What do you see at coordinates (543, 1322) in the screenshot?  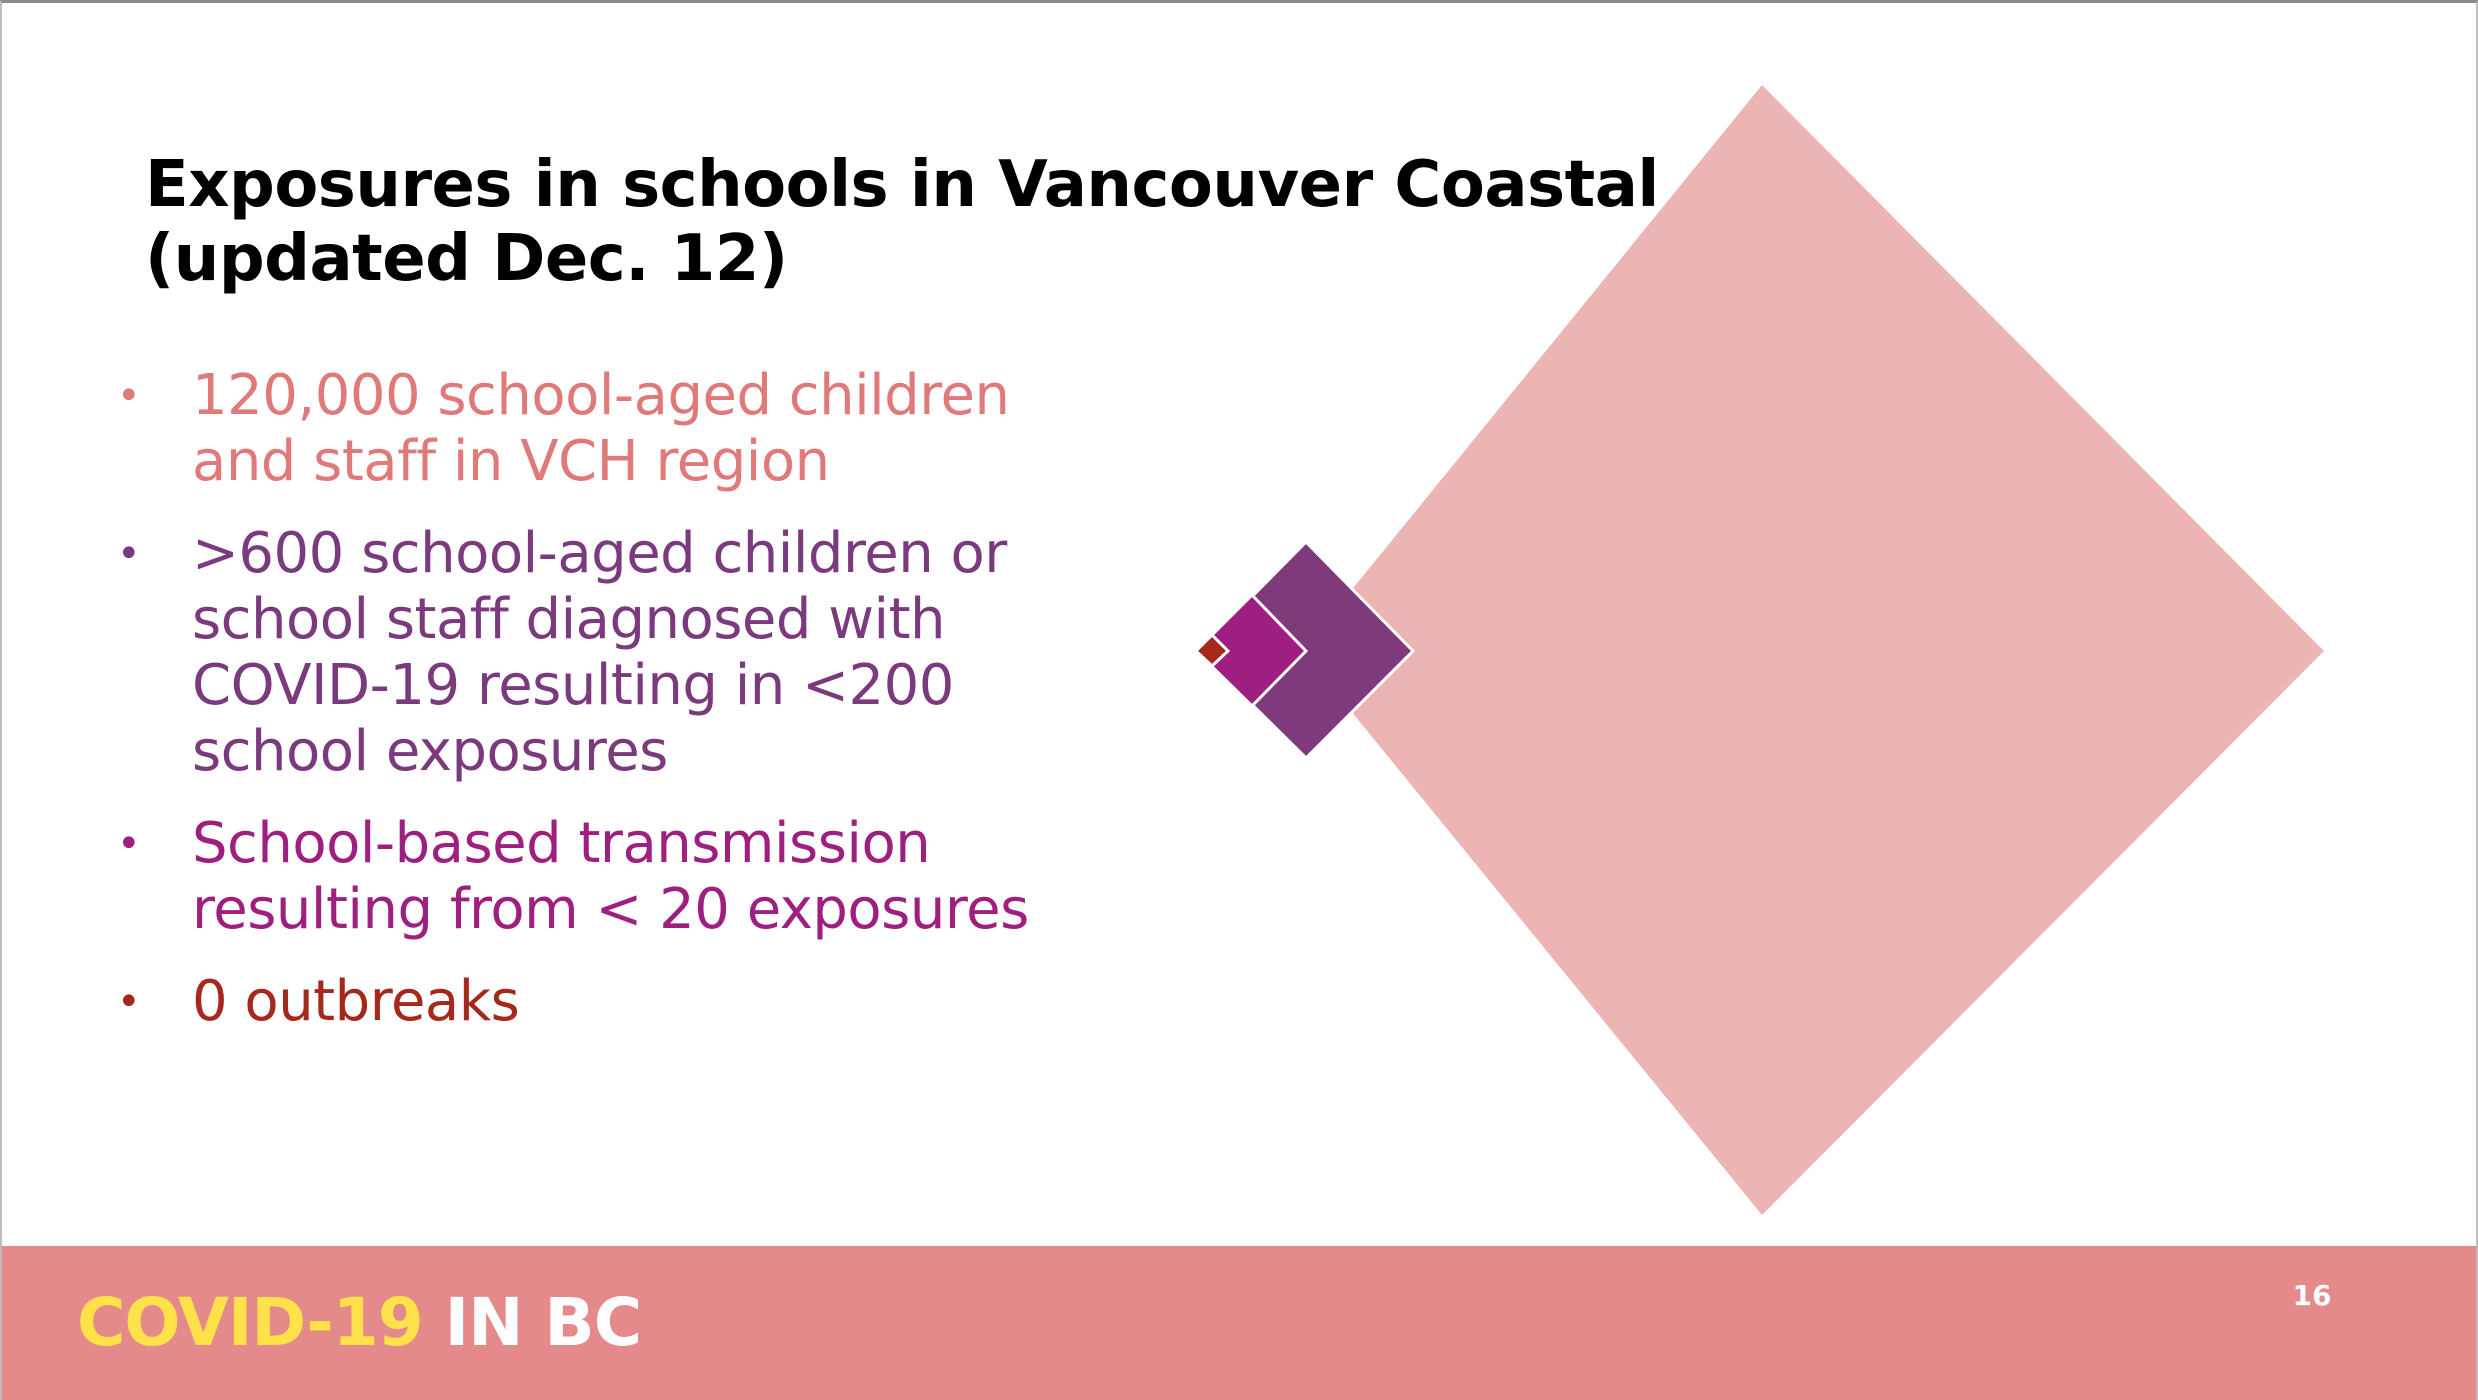 I see `brand-logo-part-2: IN BC` at bounding box center [543, 1322].